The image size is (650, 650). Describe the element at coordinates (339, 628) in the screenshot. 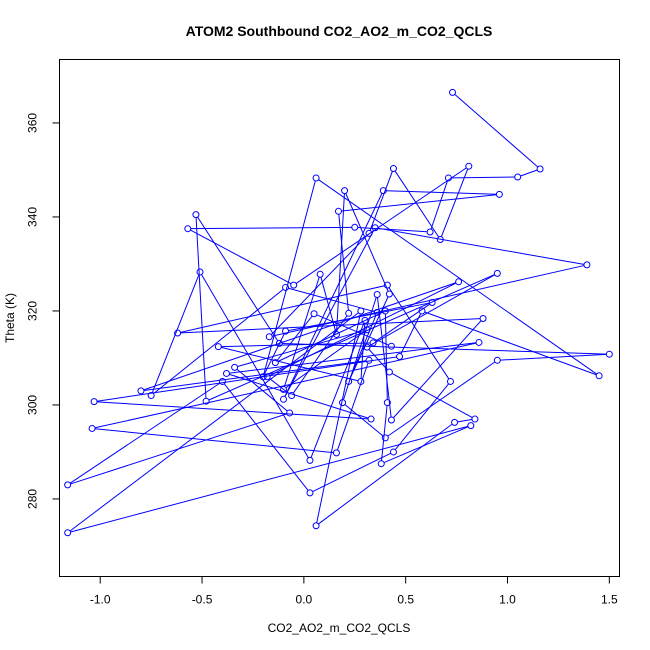

I see `x-axis-label: CO2_AO2_m_CO2_QCLS` at that location.